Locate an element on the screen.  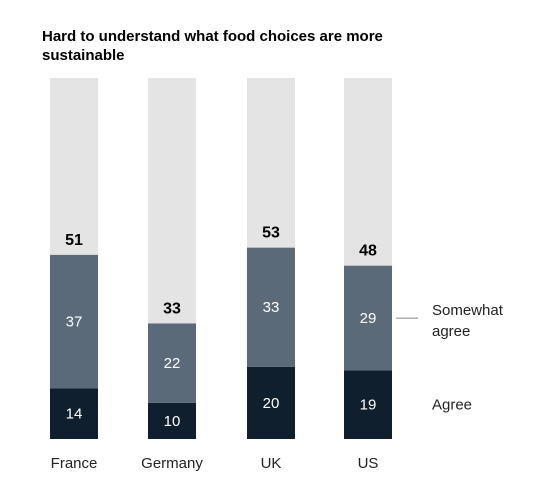
category-label-france: France is located at coordinates (74, 463).